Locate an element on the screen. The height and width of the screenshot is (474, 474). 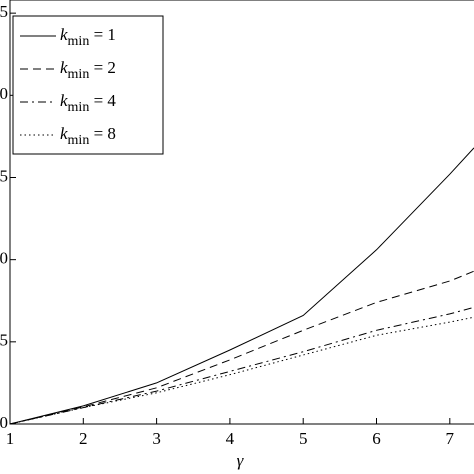
x-tick-label: 6 is located at coordinates (376, 438).